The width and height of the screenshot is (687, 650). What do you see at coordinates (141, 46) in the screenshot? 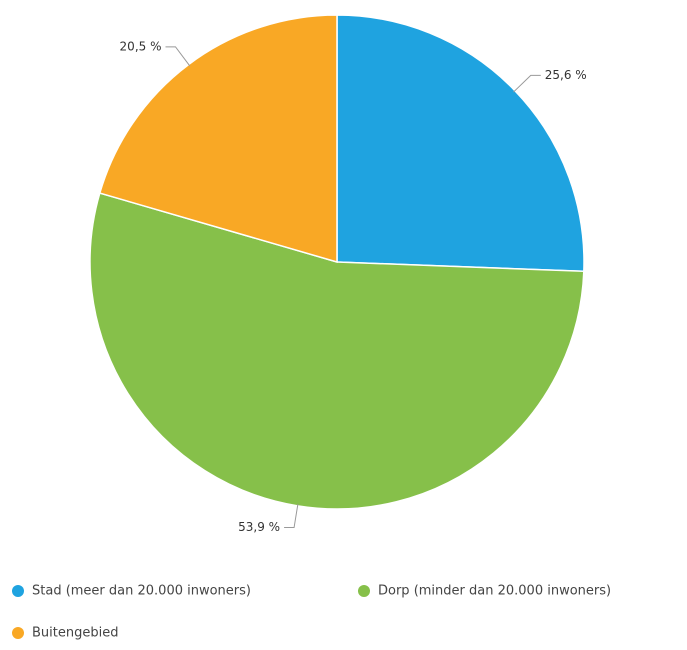
I see `data-label: 20,5 %` at bounding box center [141, 46].